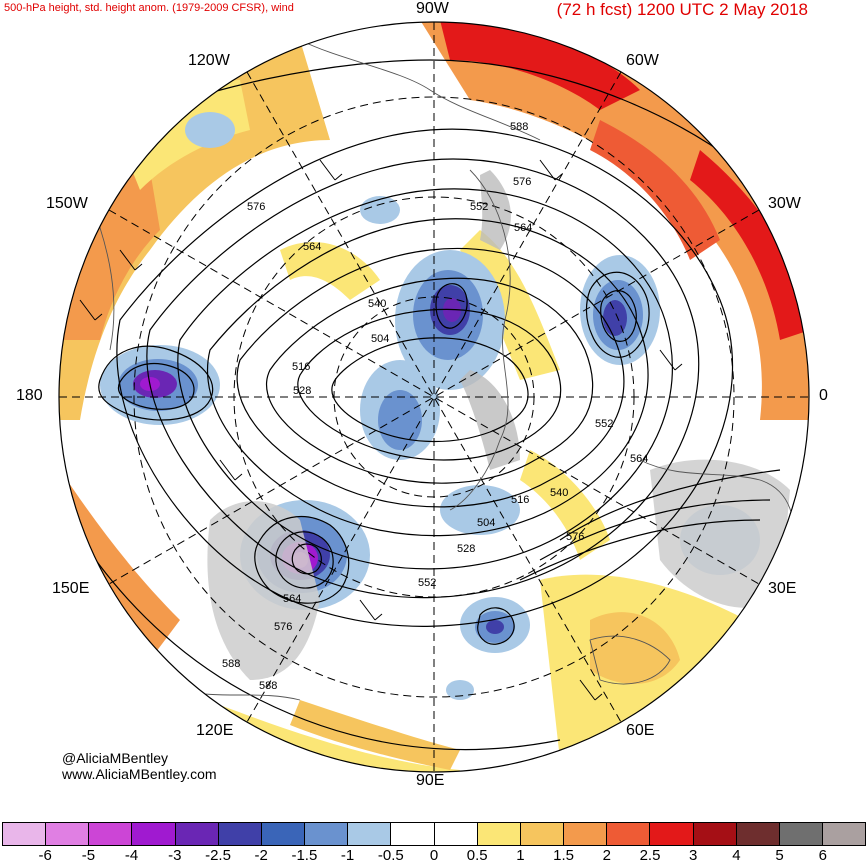 This screenshot has height=865, width=868. What do you see at coordinates (347, 855) in the screenshot?
I see `colorbar-tick-label: -1` at bounding box center [347, 855].